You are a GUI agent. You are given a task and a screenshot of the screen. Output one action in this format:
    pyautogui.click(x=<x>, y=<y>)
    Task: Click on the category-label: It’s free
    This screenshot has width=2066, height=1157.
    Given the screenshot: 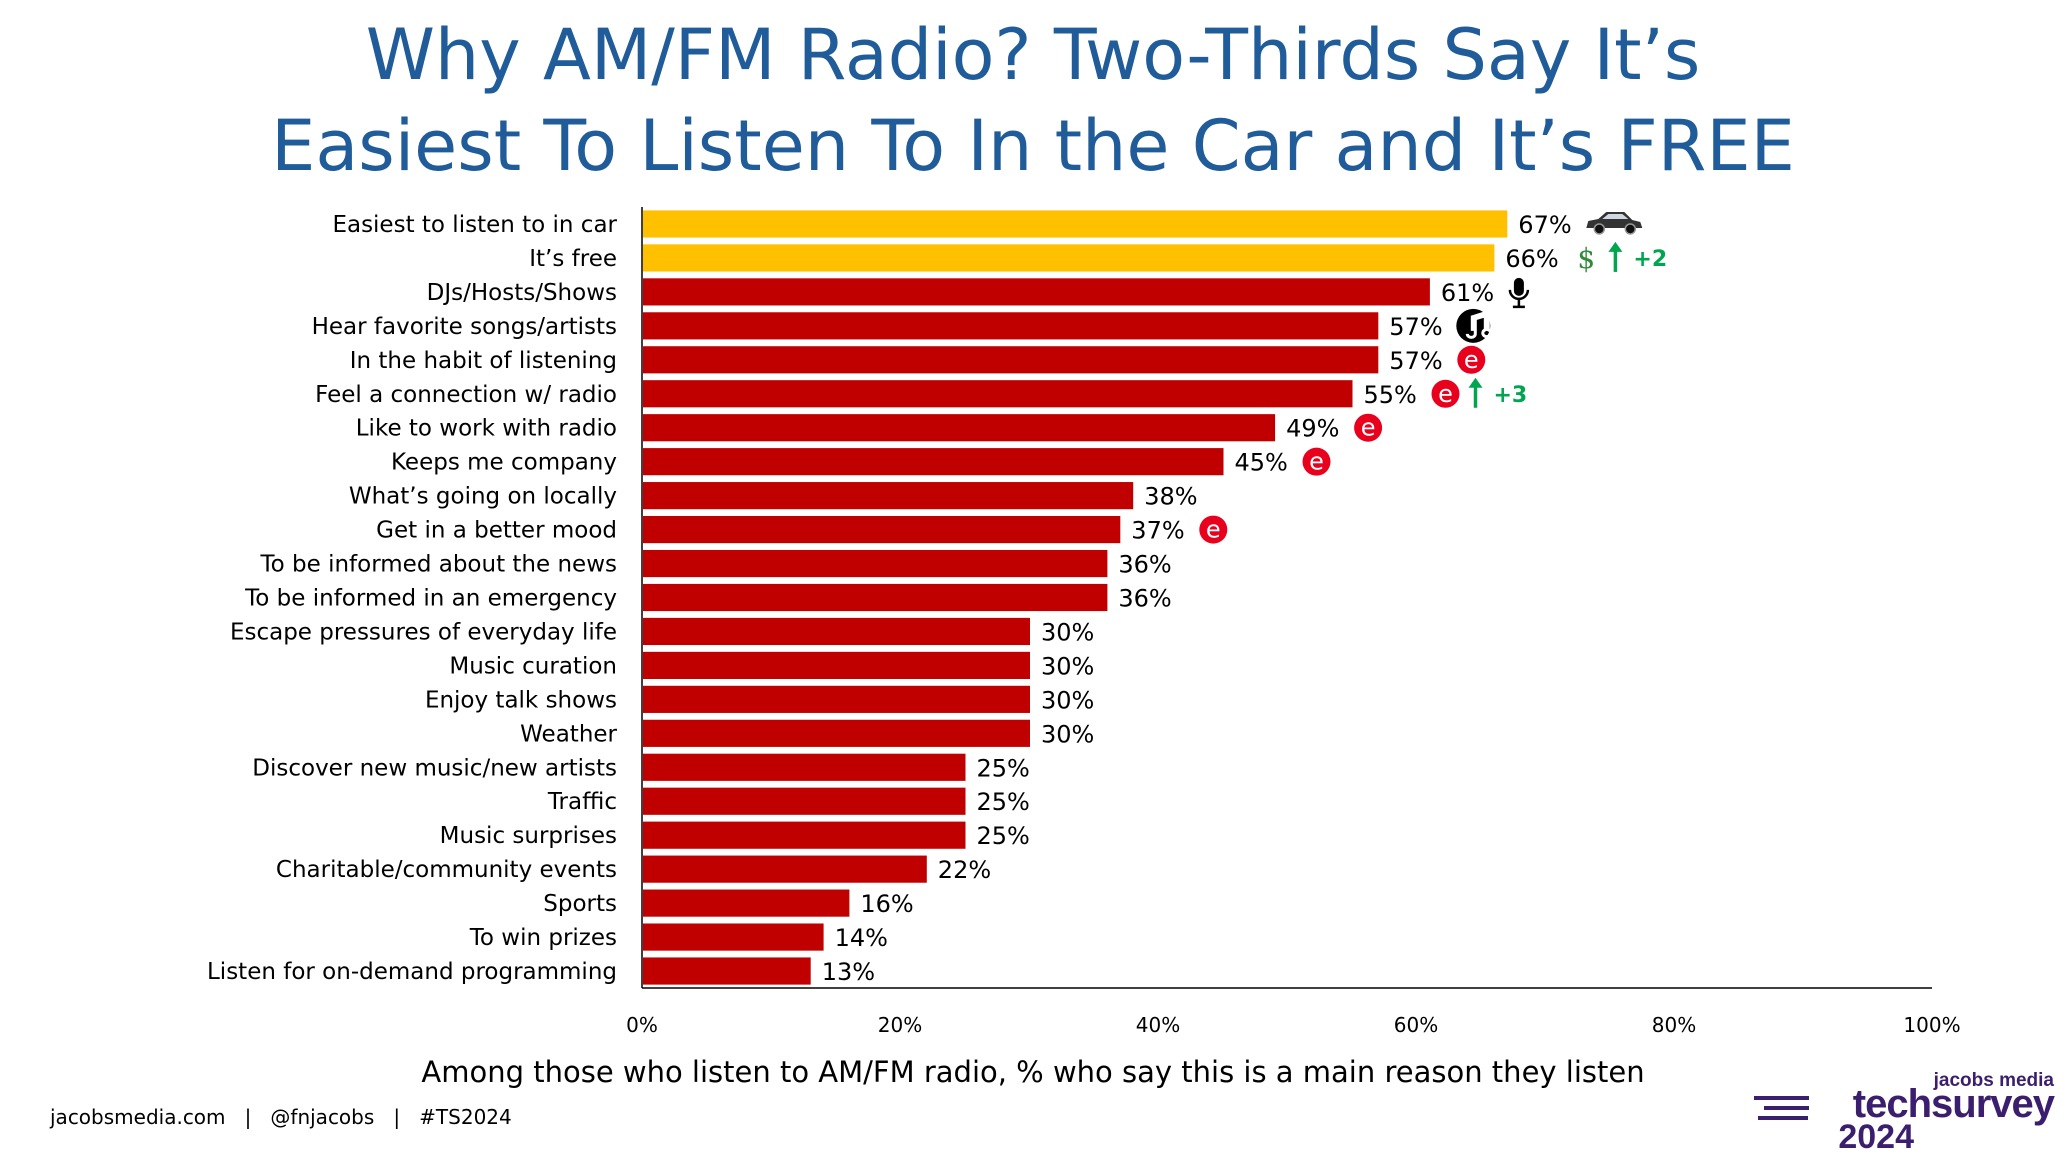 What is the action you would take?
    pyautogui.click(x=573, y=259)
    